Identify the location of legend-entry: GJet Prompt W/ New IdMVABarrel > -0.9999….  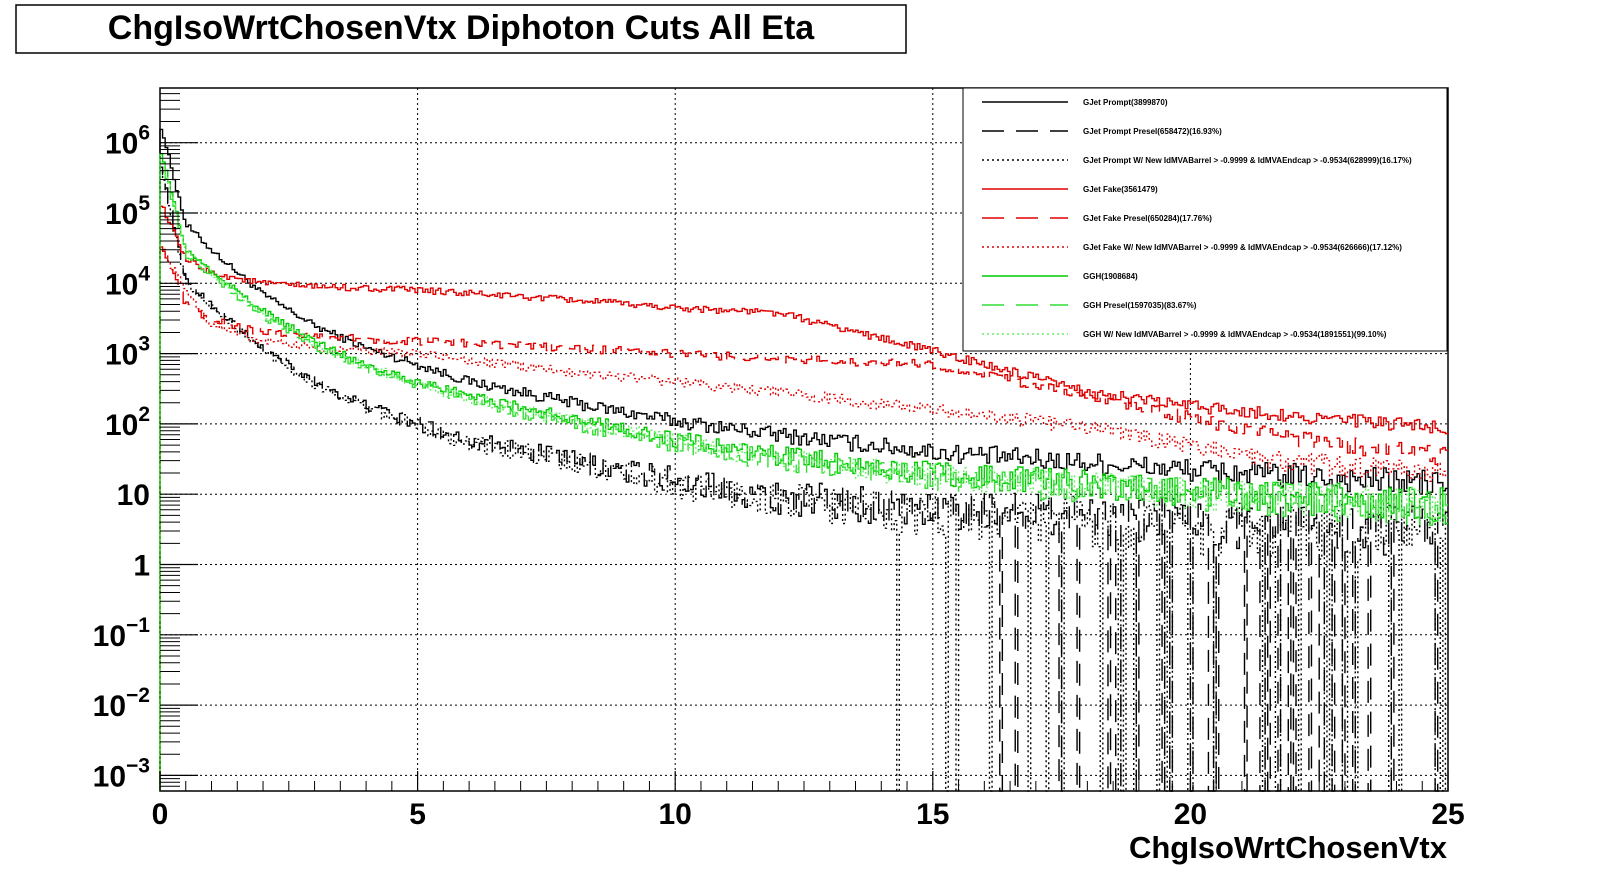
(1247, 160).